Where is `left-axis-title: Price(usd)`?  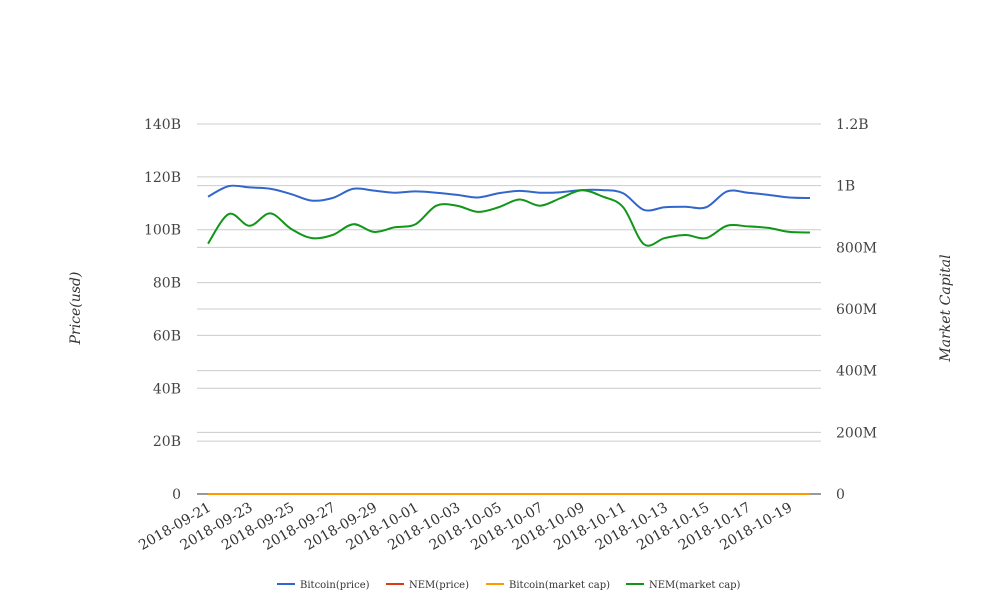 left-axis-title: Price(usd) is located at coordinates (76, 309).